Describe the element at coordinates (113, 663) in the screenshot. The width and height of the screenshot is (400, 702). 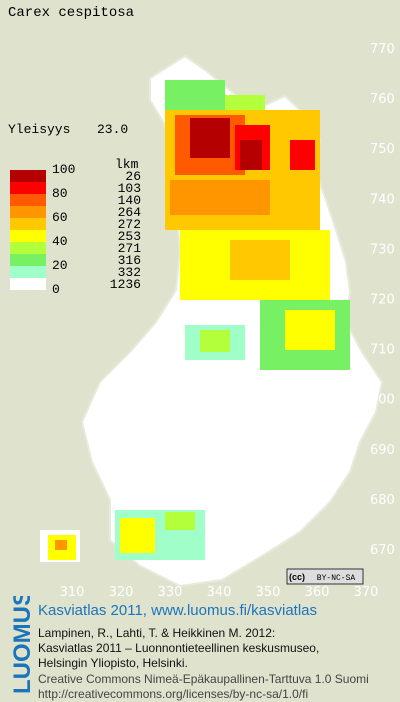
I see `credit-line: Helsingin Yliopisto, Helsinki.` at that location.